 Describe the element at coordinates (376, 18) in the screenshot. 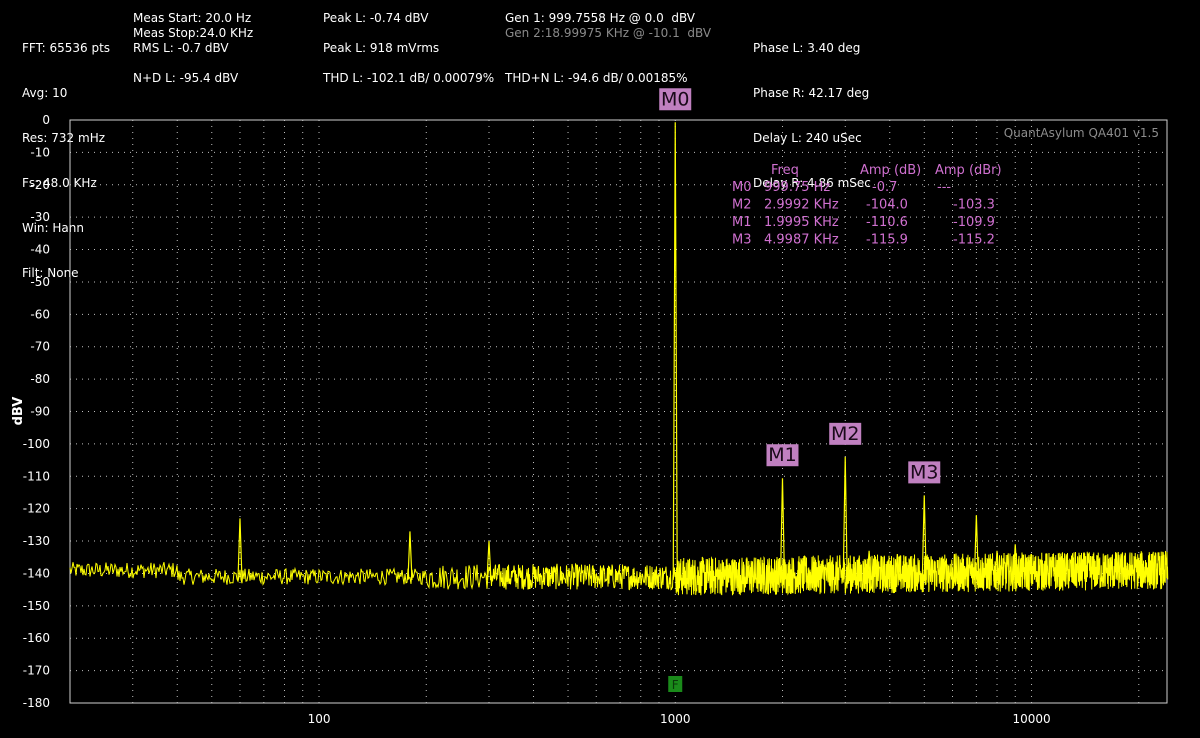

I see `peak-dbv: Peak L: -0.74 dBV` at that location.